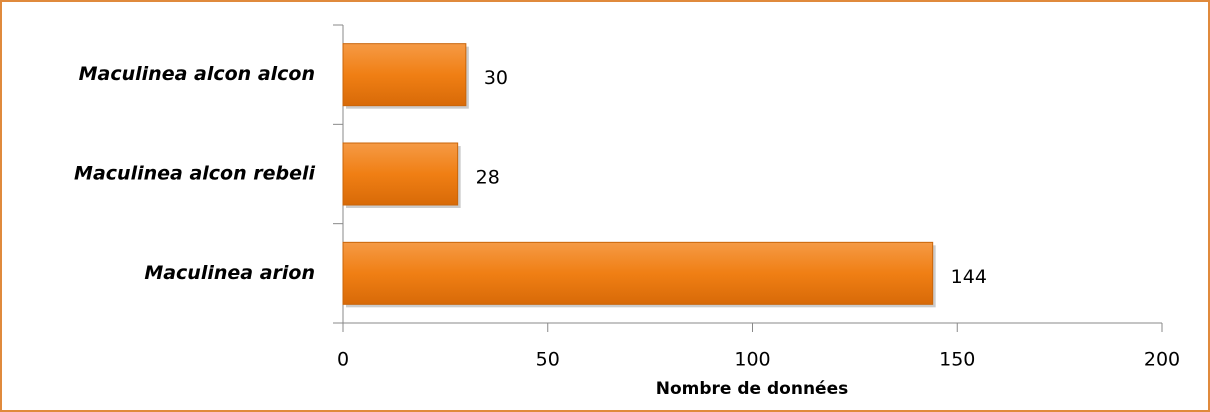 The height and width of the screenshot is (412, 1210). What do you see at coordinates (197, 74) in the screenshot?
I see `y-tick-label: Maculinea alcon alcon` at bounding box center [197, 74].